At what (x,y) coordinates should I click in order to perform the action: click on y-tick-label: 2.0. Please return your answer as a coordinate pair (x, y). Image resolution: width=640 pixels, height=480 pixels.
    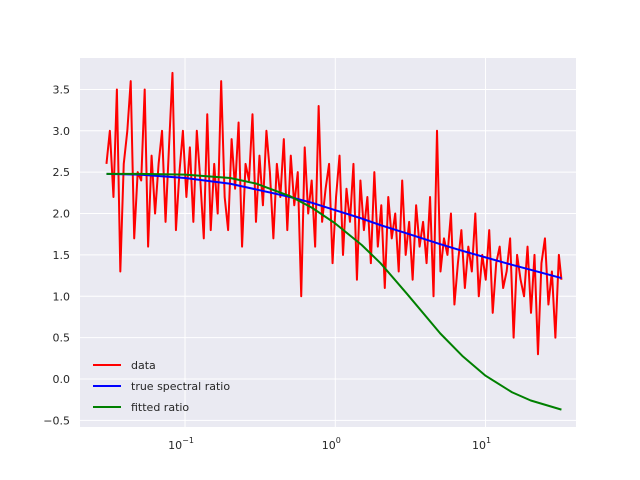
    Looking at the image, I should click on (62, 214).